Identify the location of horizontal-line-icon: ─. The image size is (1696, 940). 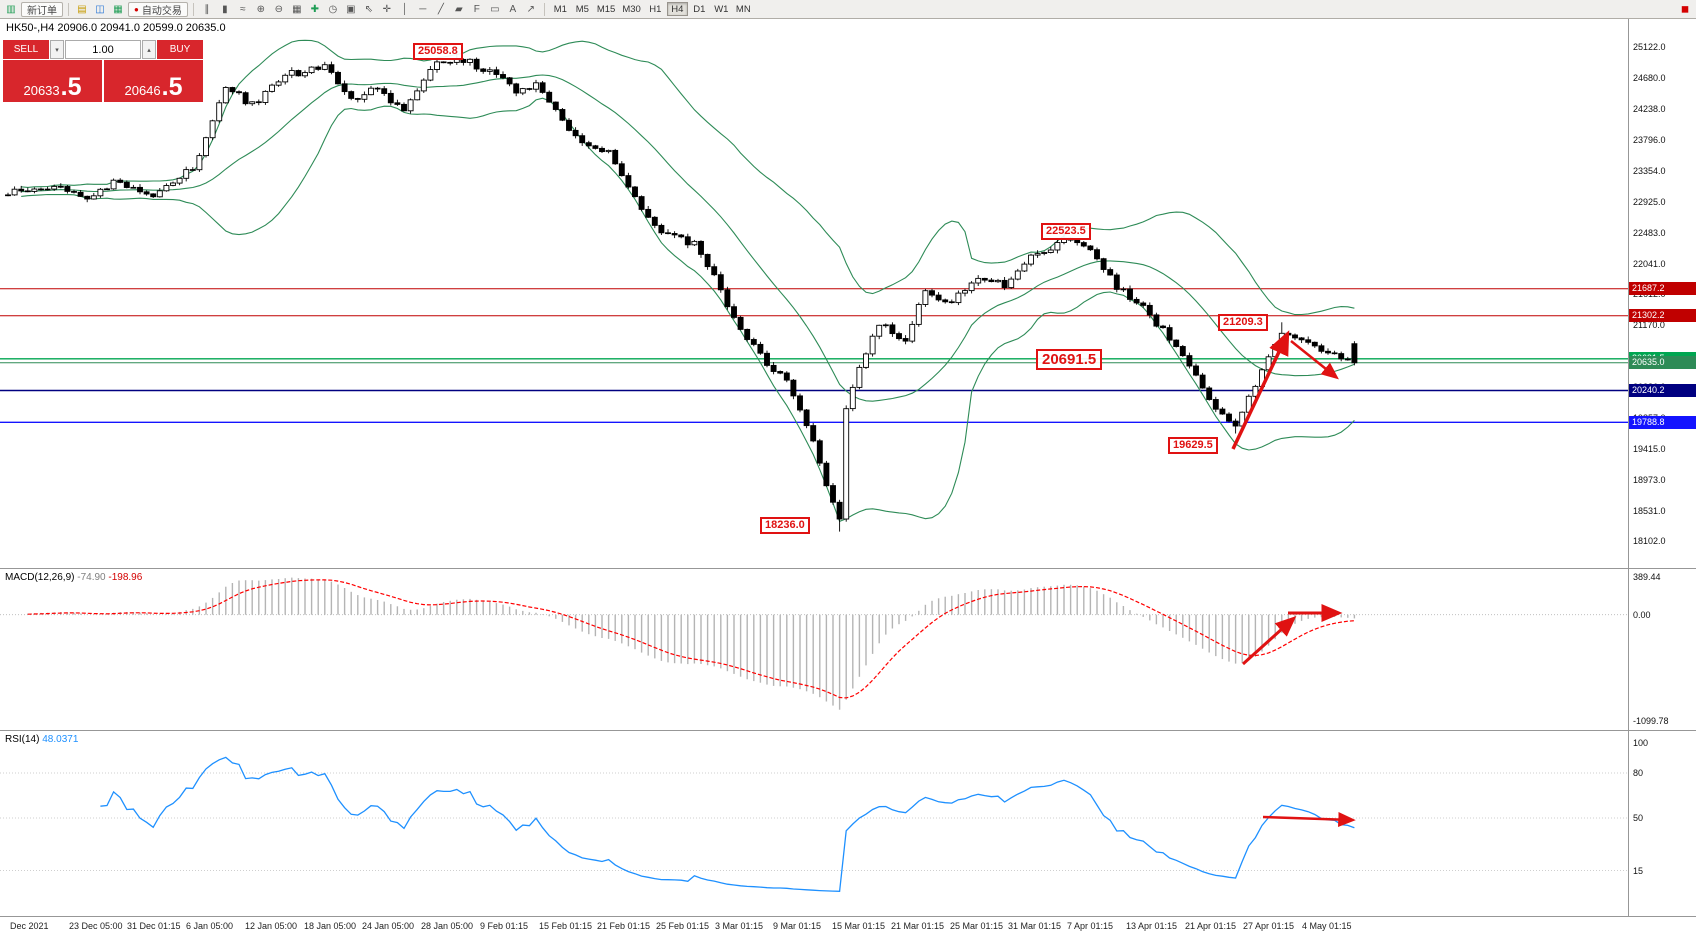
(423, 9).